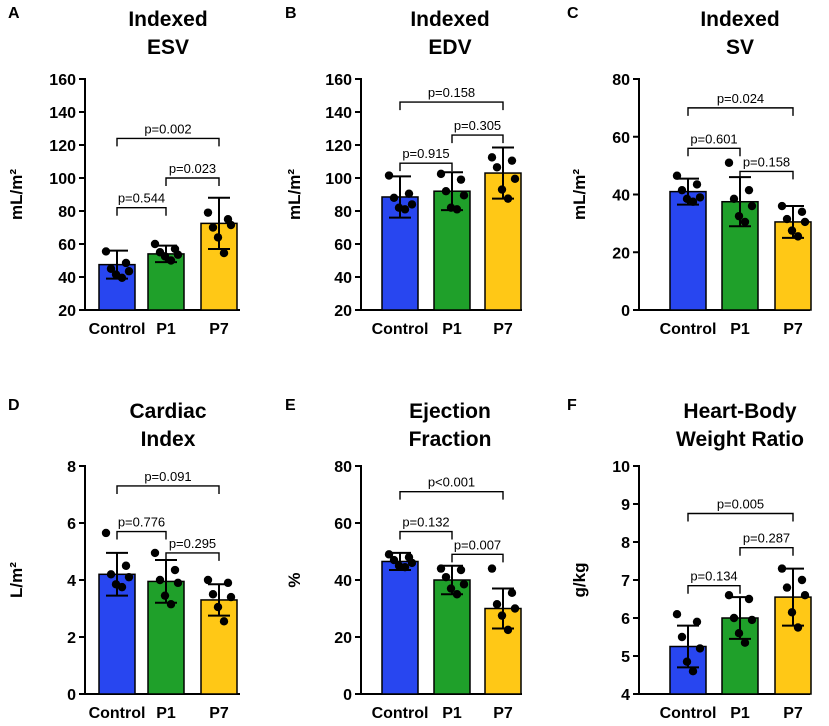 The image size is (829, 726). What do you see at coordinates (338, 179) in the screenshot?
I see `y-tick-label: 100` at bounding box center [338, 179].